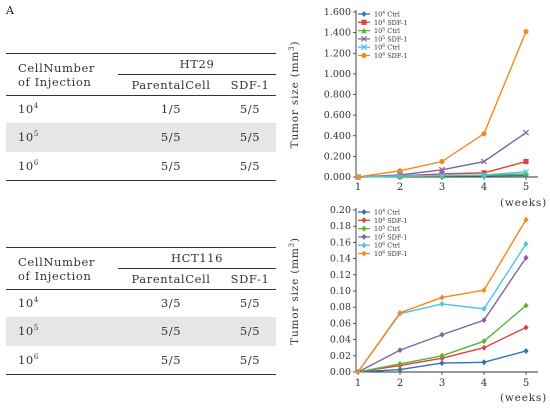 This screenshot has width=550, height=408. I want to click on x-tick-label: 4, so click(484, 187).